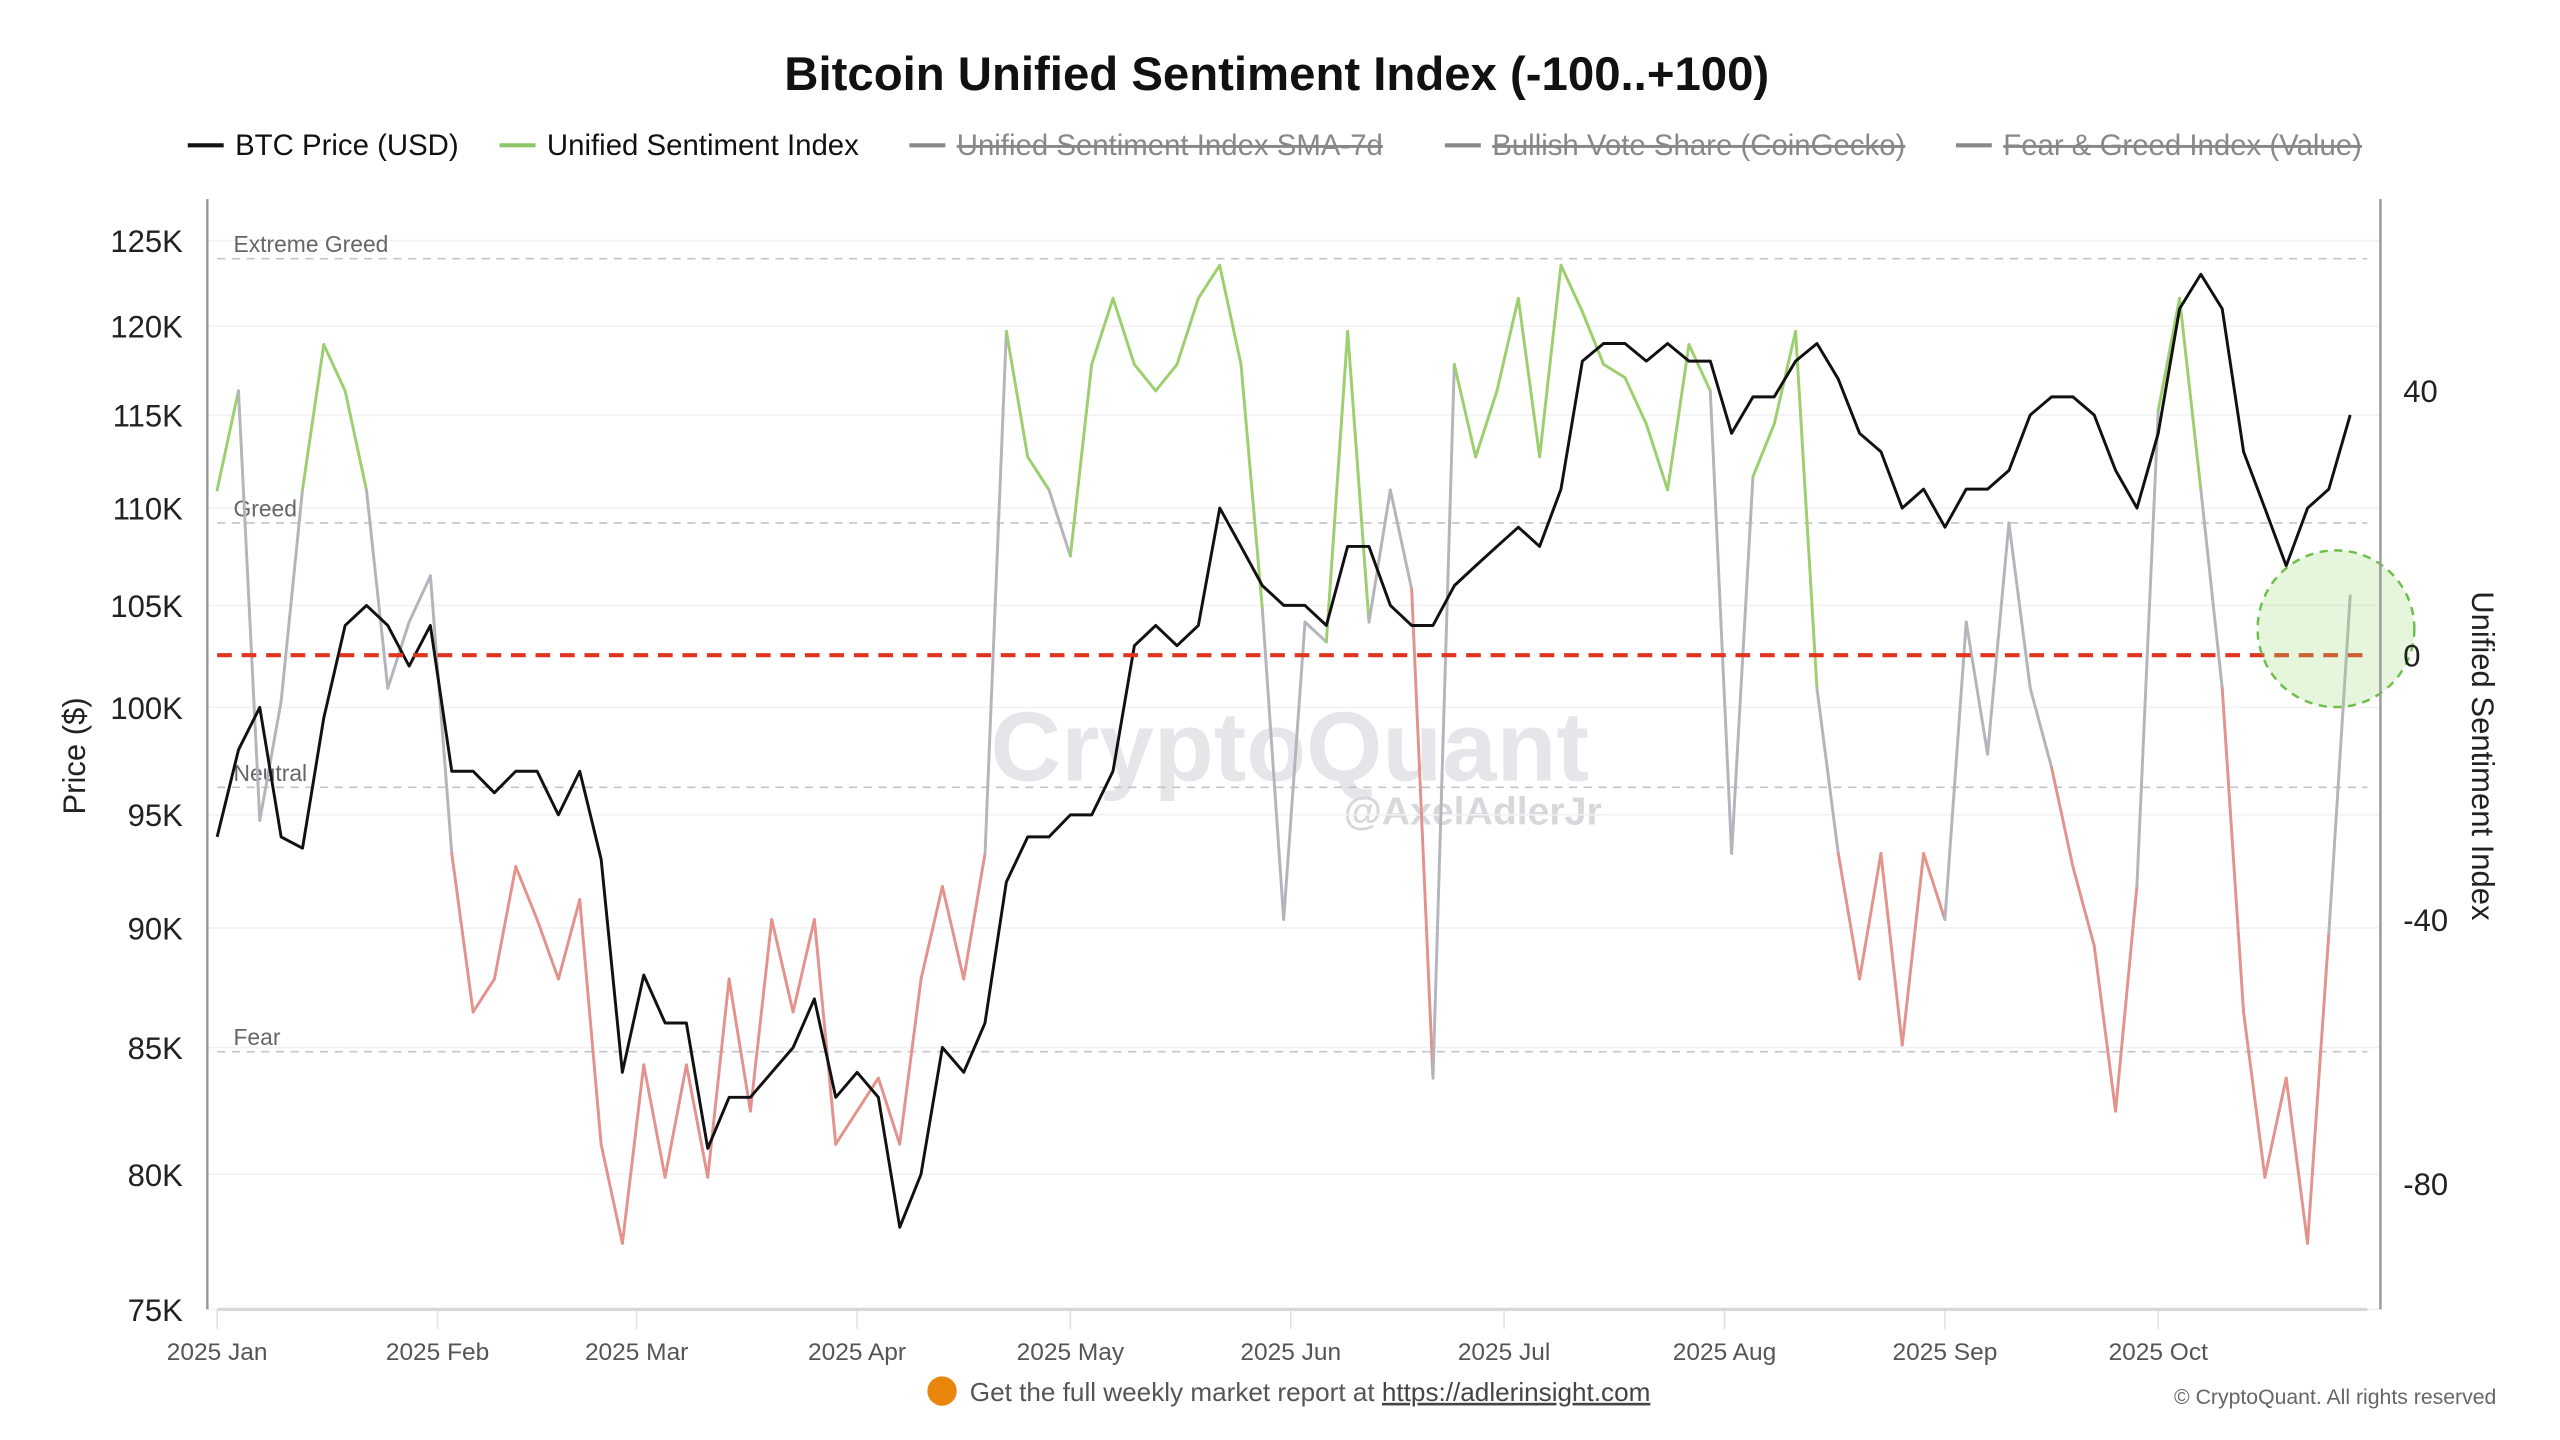 This screenshot has width=2560, height=1440. Describe the element at coordinates (2420, 391) in the screenshot. I see `y-right-tick-label: 40` at that location.